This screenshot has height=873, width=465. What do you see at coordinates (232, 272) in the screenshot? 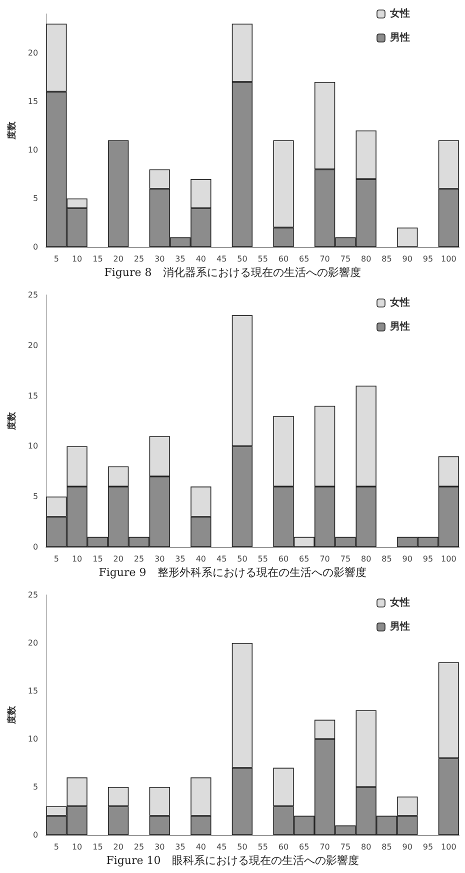
I see `text: Figure 8 消化器系における現在の生活への影響度` at bounding box center [232, 272].